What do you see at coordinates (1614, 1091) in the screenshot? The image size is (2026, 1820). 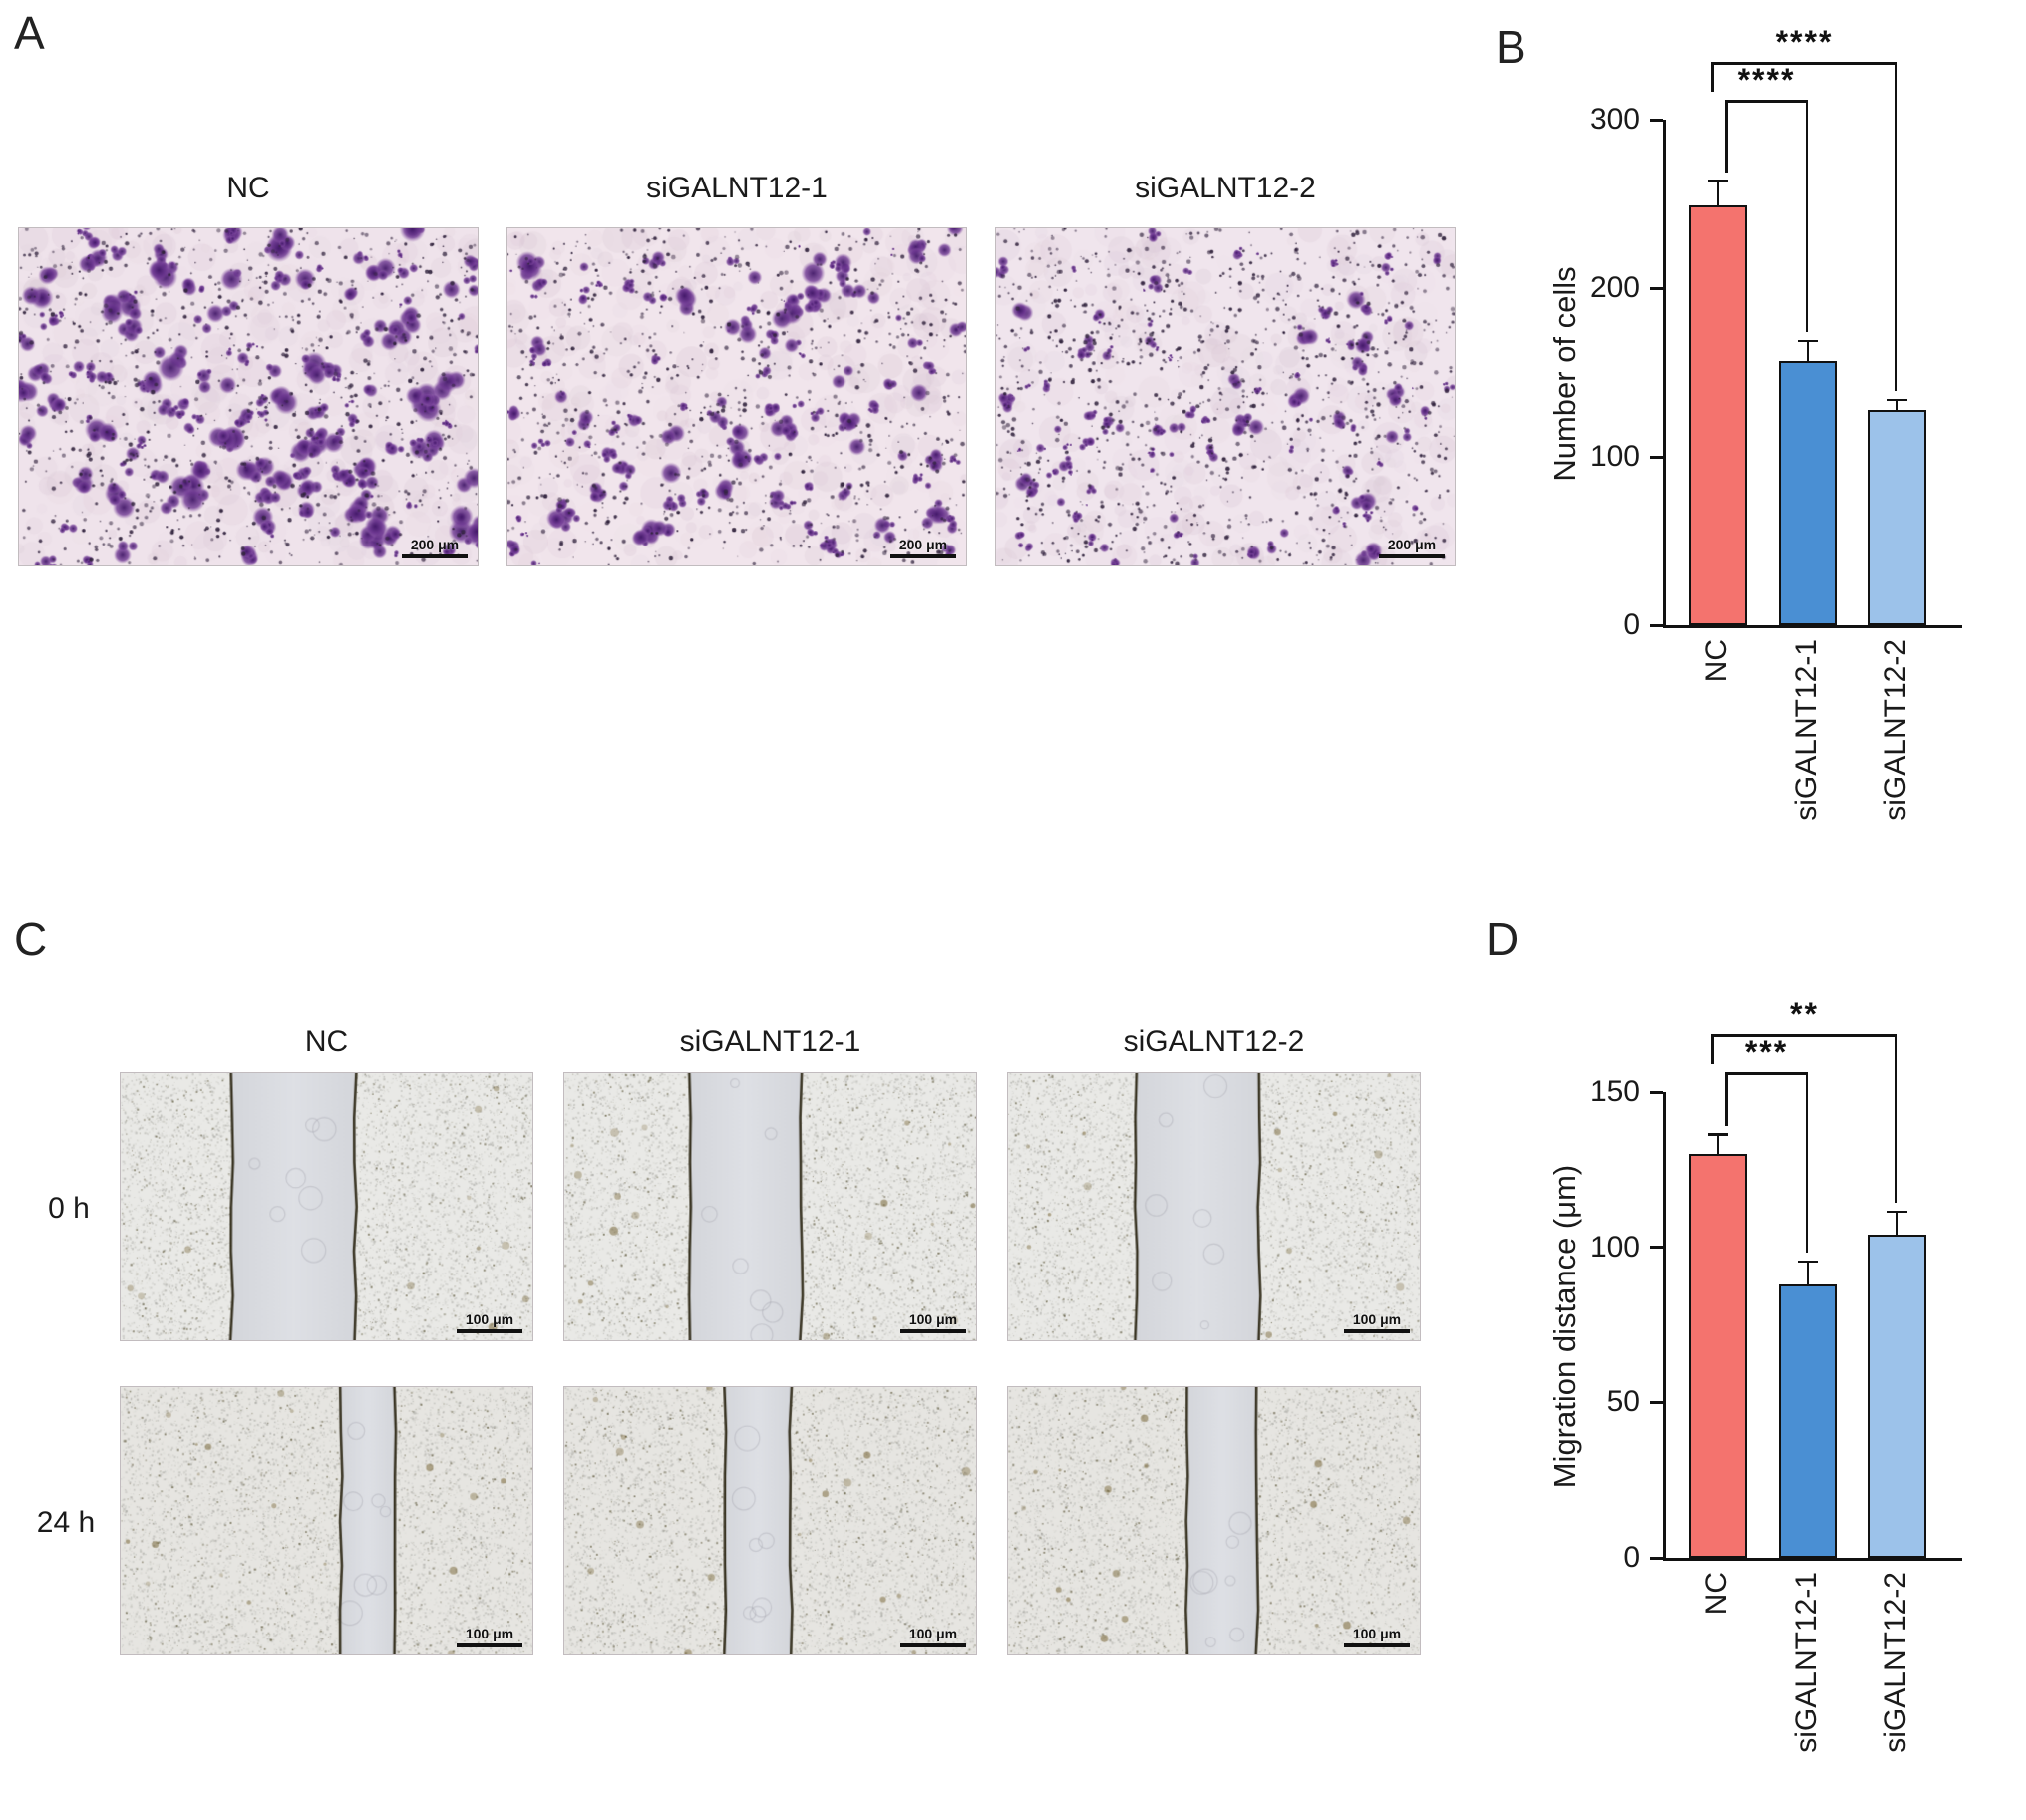 I see `y-axis-tick-label: 150` at bounding box center [1614, 1091].